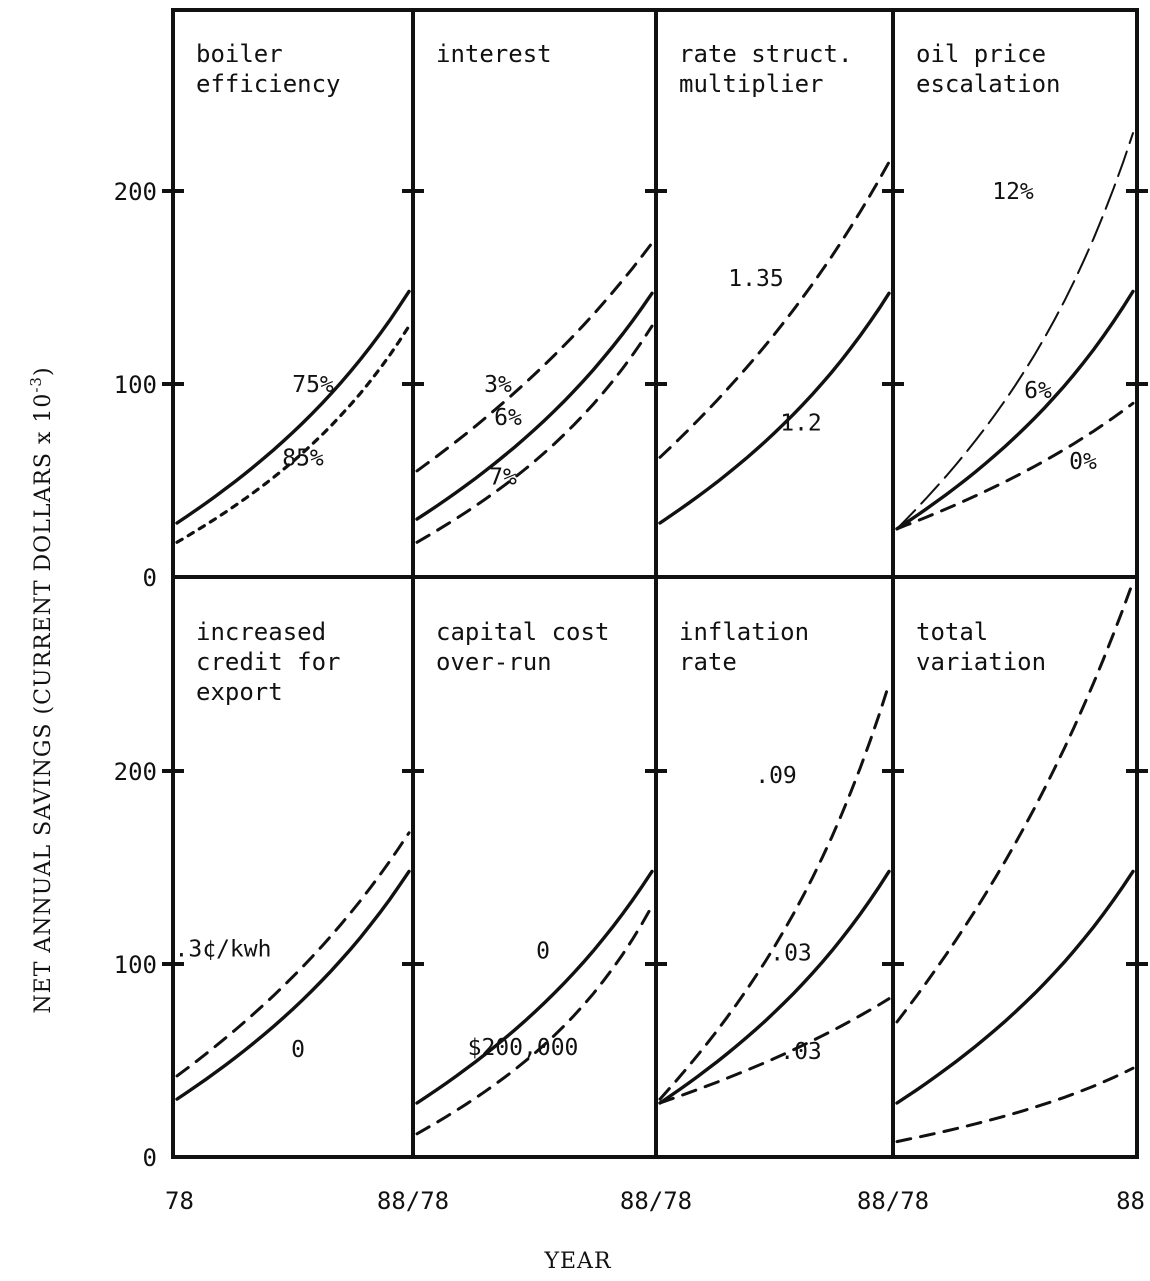  Describe the element at coordinates (1083, 462) in the screenshot. I see `series-label: 0%` at that location.